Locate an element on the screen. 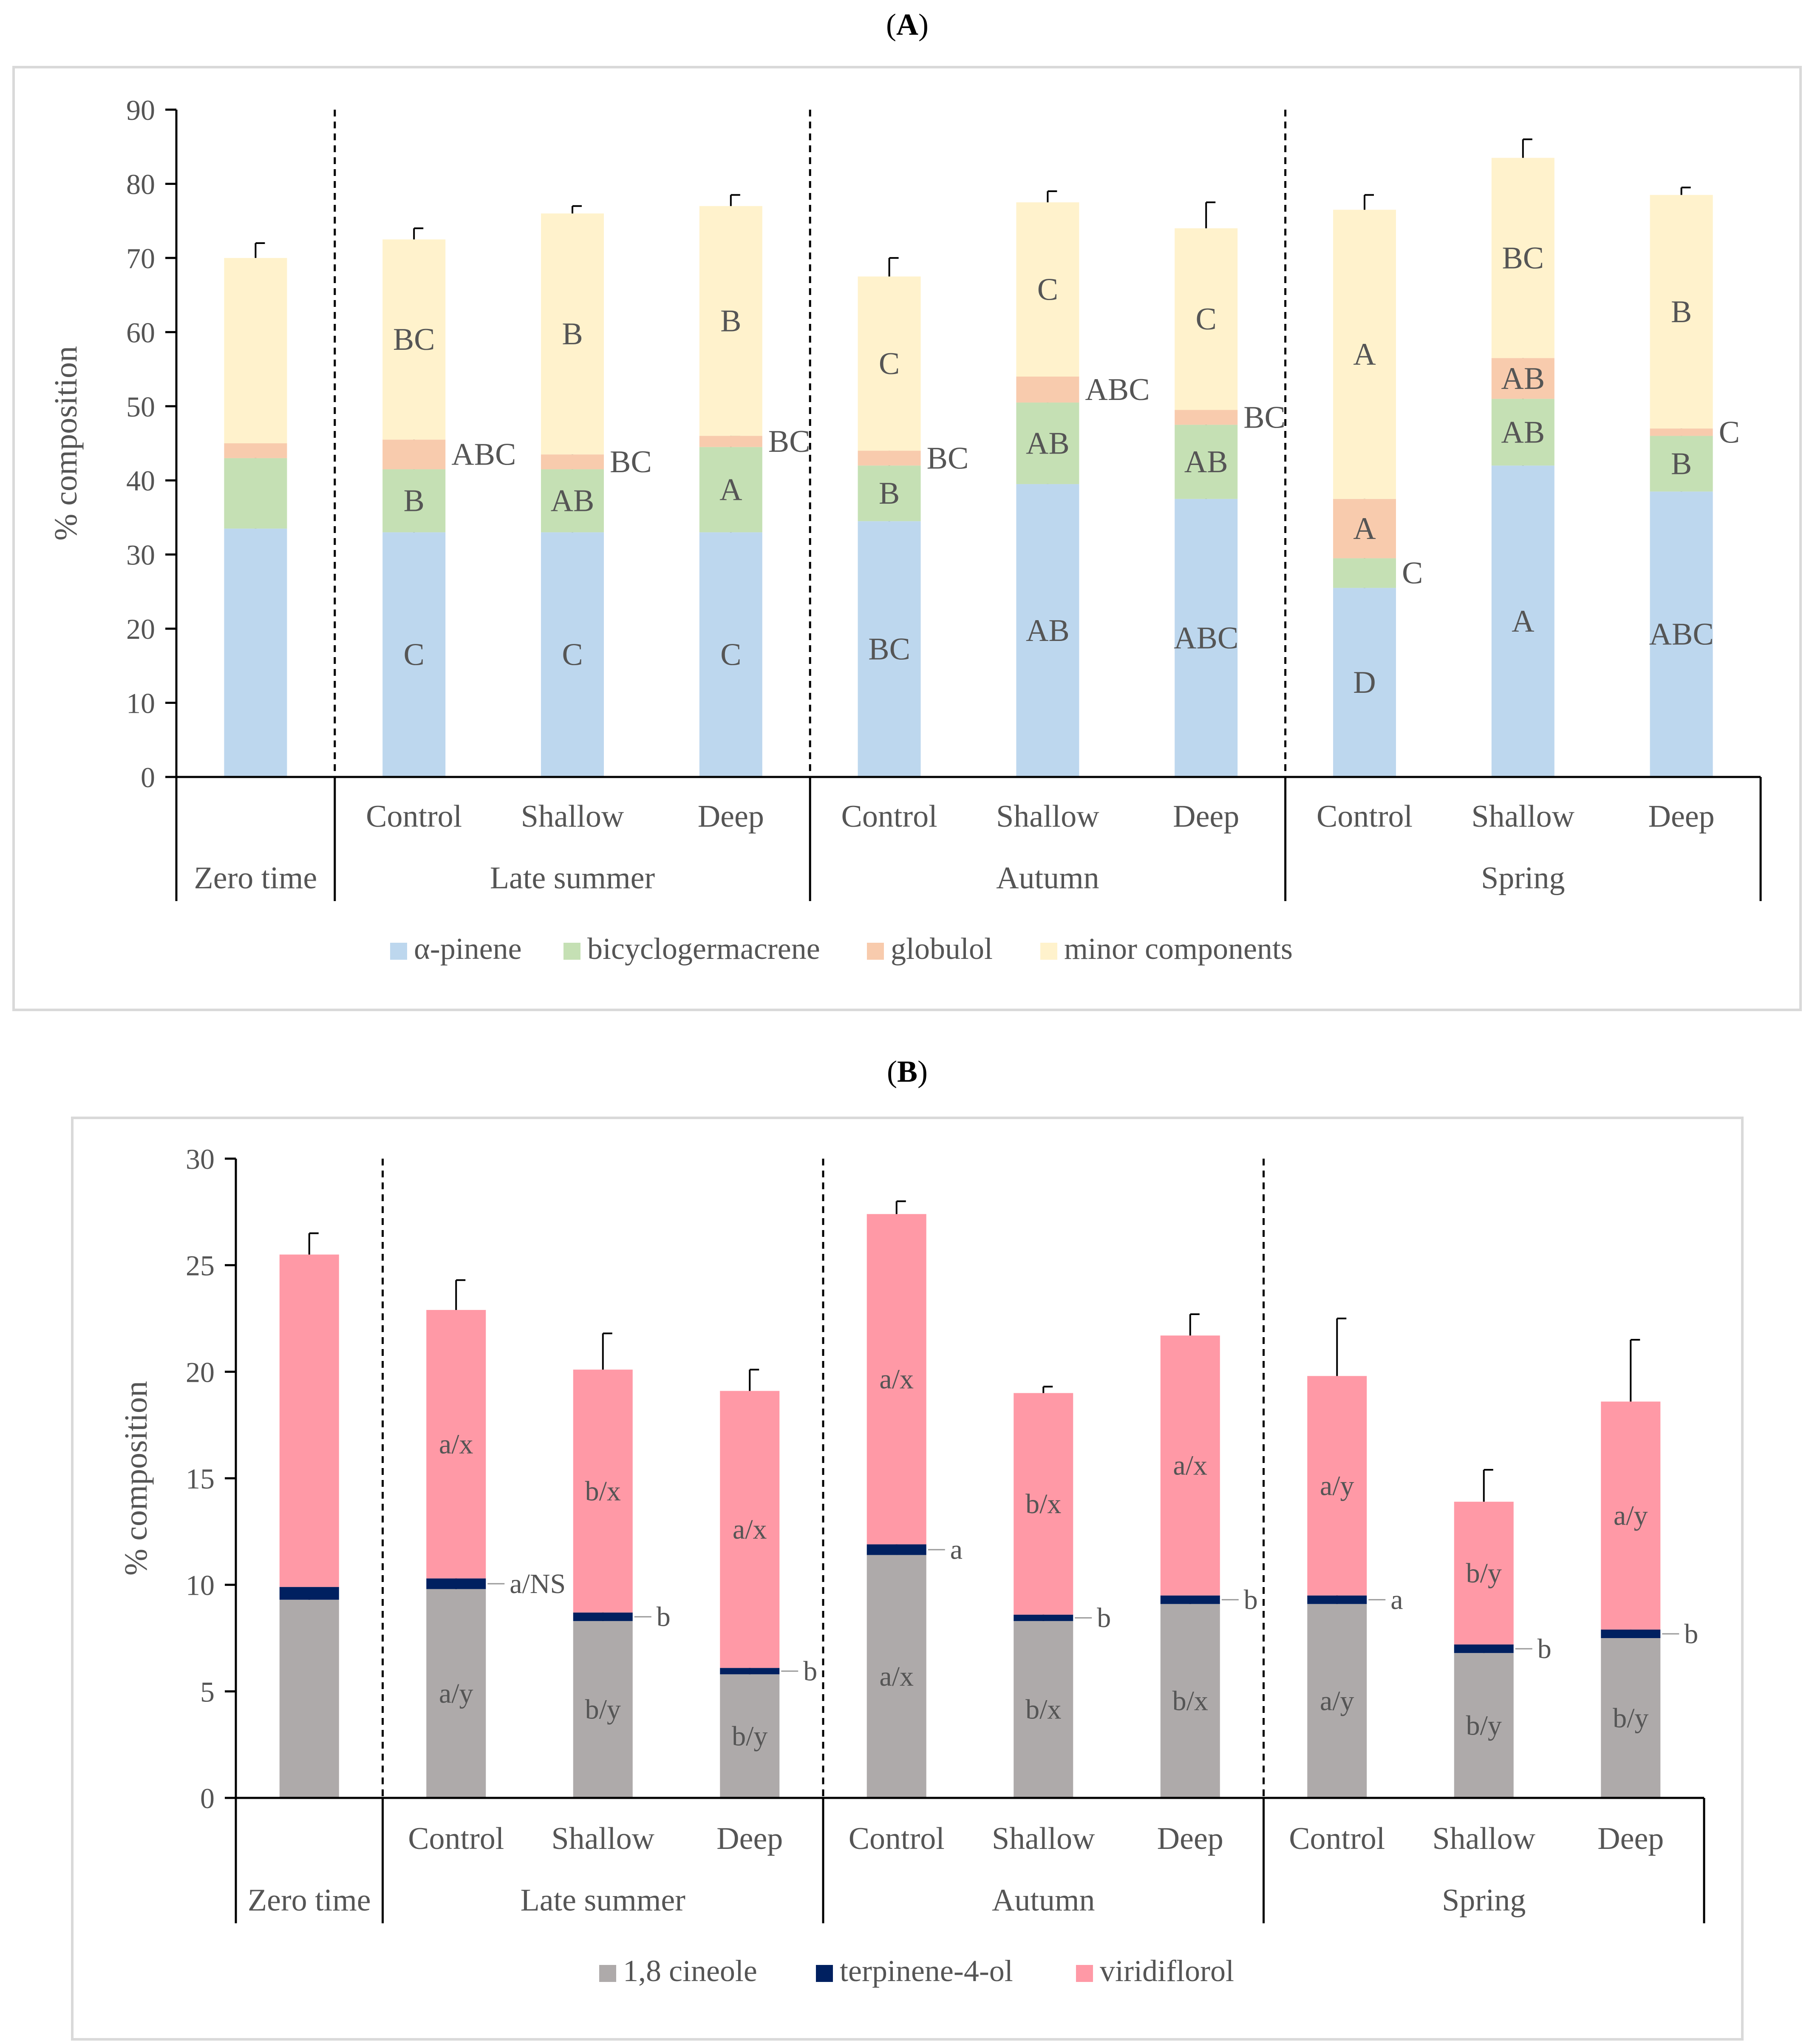 The width and height of the screenshot is (1815, 2044). legend-label: terpinene-4-ol is located at coordinates (926, 1971).